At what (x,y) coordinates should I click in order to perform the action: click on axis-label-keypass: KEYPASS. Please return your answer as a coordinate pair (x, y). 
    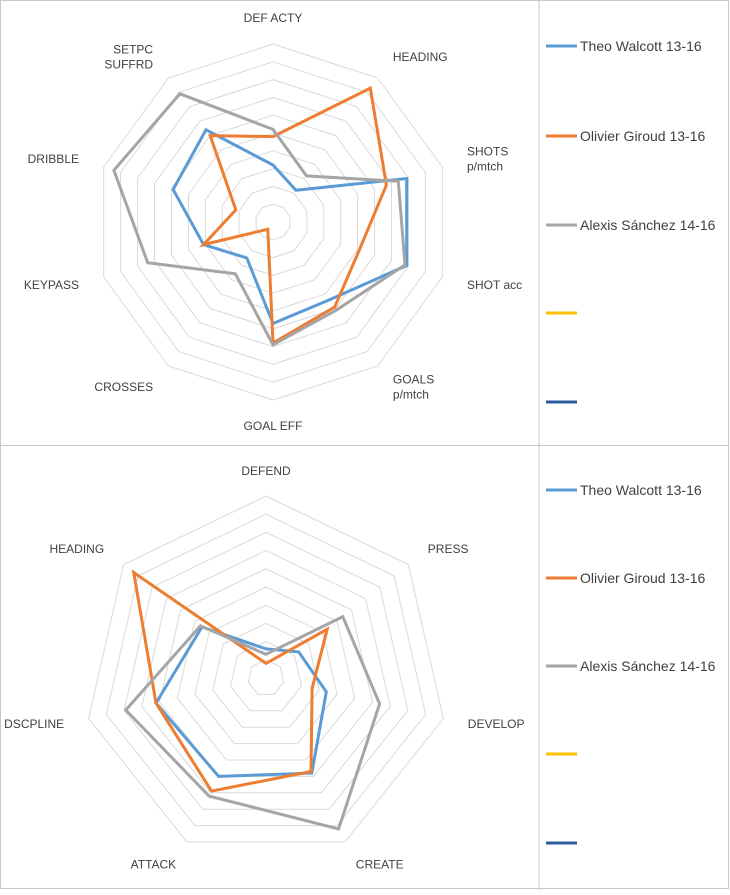
    Looking at the image, I should click on (51, 285).